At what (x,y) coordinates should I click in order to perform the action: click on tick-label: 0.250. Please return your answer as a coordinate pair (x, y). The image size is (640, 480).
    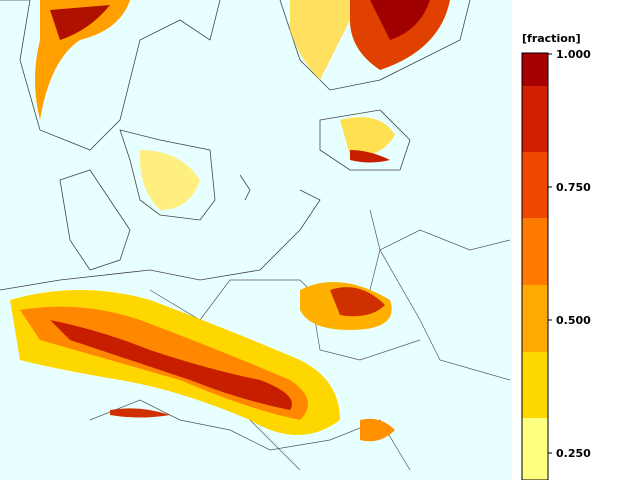
    Looking at the image, I should click on (573, 453).